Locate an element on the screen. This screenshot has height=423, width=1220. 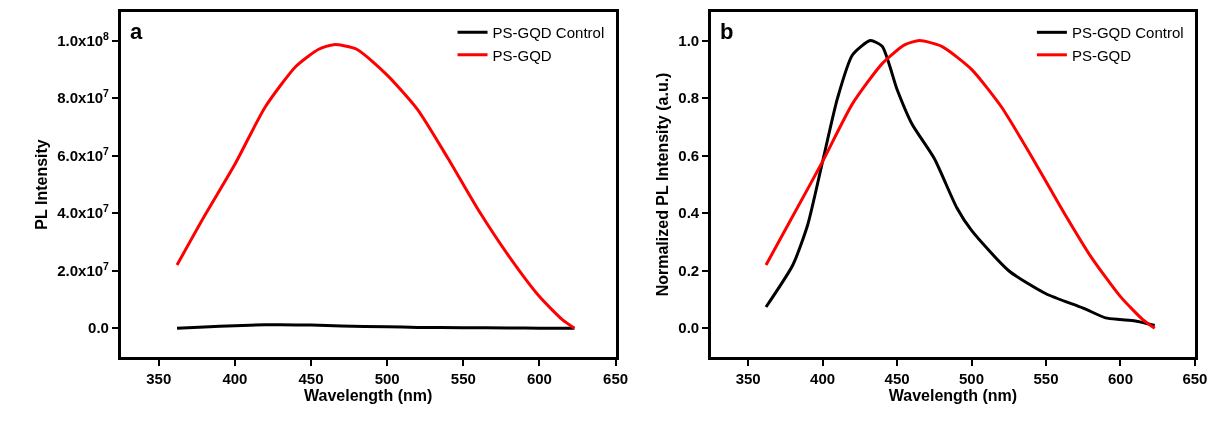
y-tick-label: 0.8 is located at coordinates (689, 98).